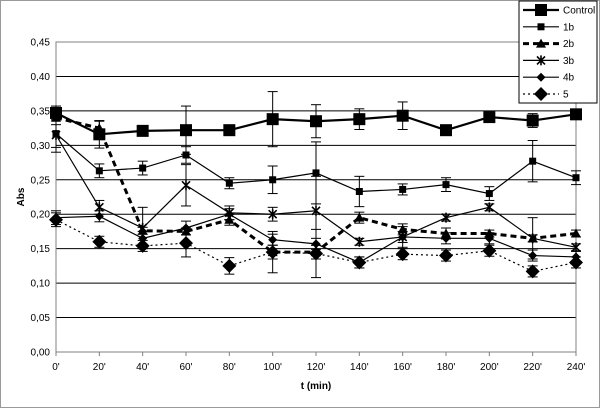  Describe the element at coordinates (569, 61) in the screenshot. I see `legend-label: 3b` at that location.